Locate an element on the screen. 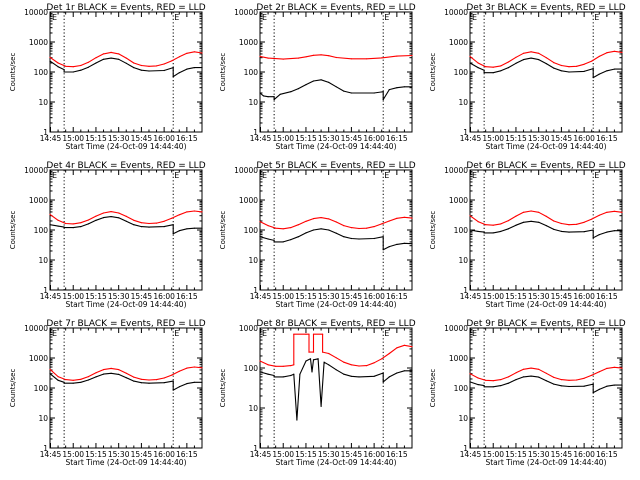 Image resolution: width=640 pixels, height=480 pixels. x-tick-label: 15:15 is located at coordinates (96, 454).